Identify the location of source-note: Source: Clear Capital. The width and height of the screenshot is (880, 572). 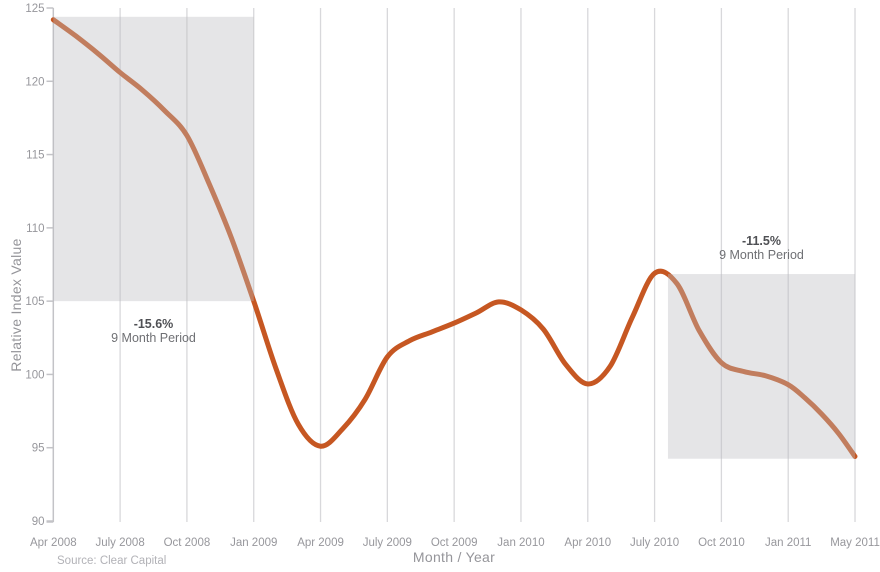
(112, 561).